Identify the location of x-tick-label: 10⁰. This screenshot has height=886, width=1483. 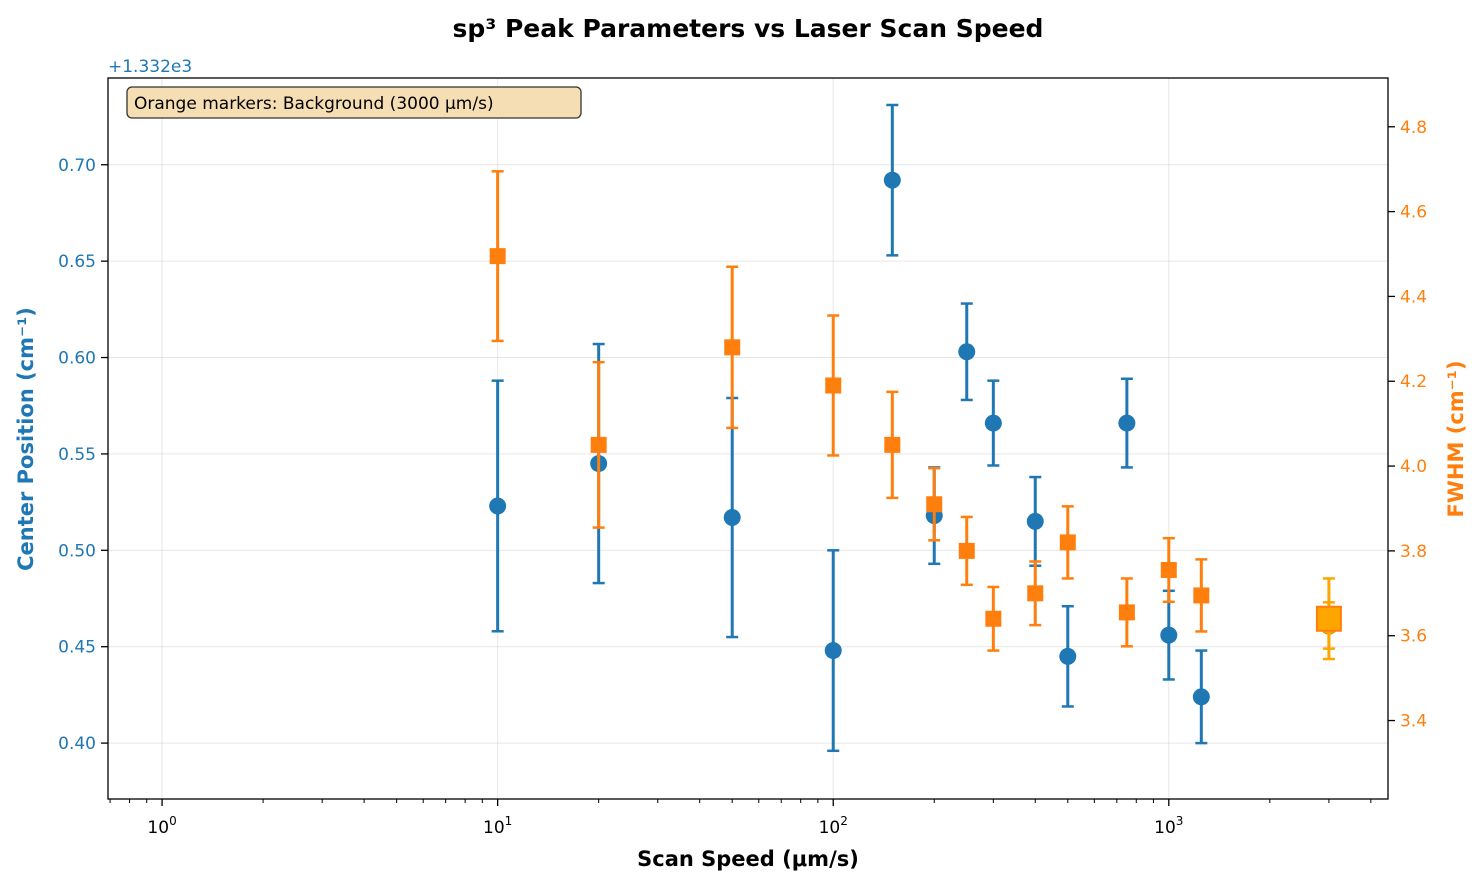
(161, 826).